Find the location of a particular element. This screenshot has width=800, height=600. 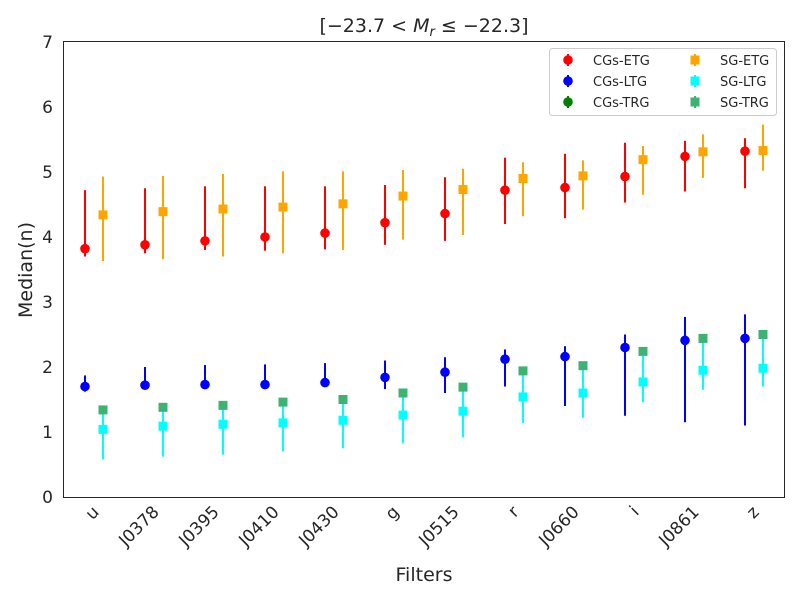

legend-cgs-etg-marker is located at coordinates (568, 60).